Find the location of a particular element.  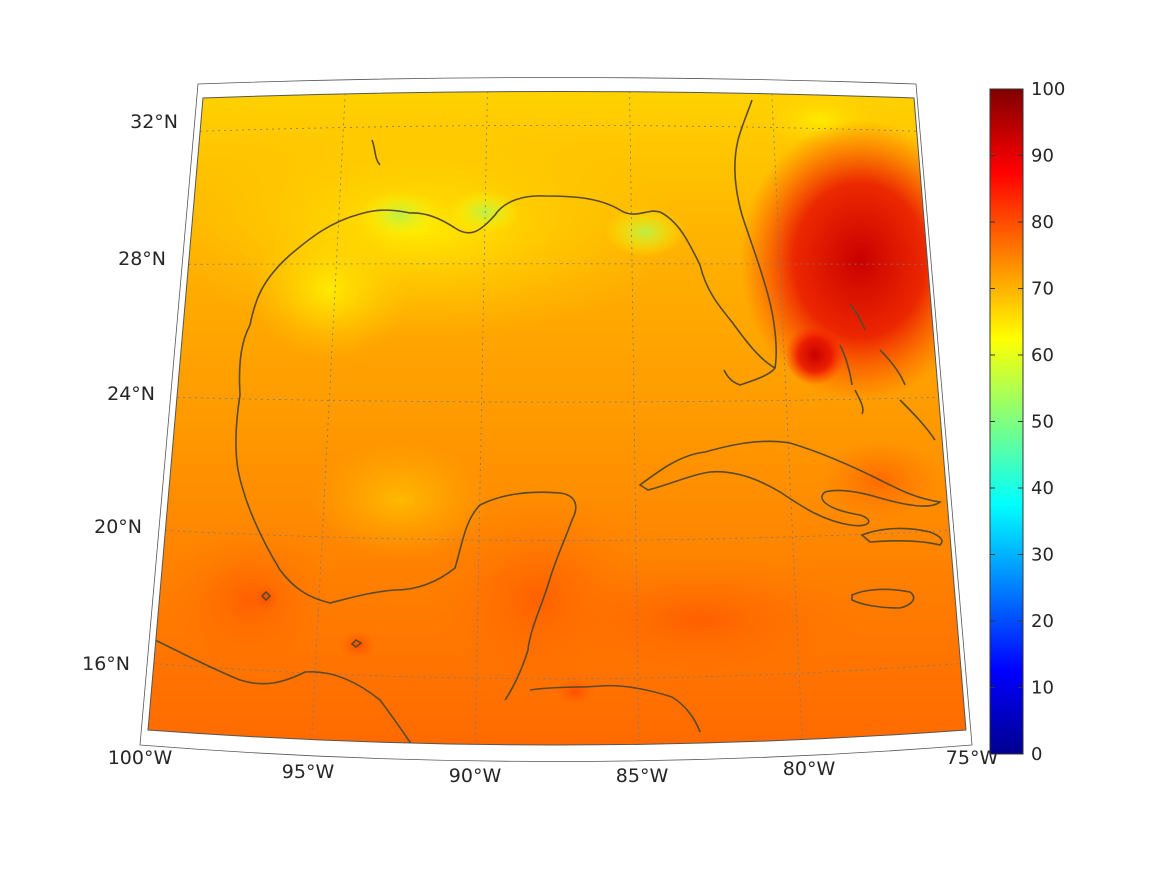

colorbar-tick-label: 30 is located at coordinates (1042, 555).